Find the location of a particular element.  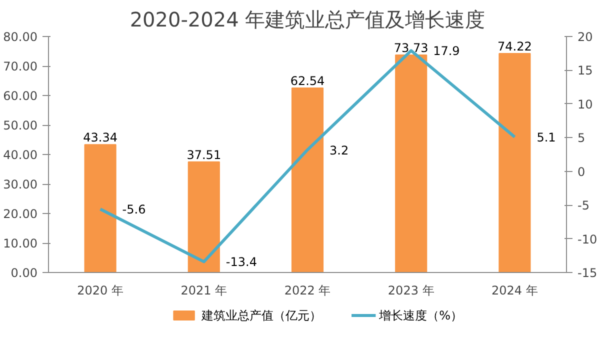

x-tick-label: 2023 年 is located at coordinates (411, 291).